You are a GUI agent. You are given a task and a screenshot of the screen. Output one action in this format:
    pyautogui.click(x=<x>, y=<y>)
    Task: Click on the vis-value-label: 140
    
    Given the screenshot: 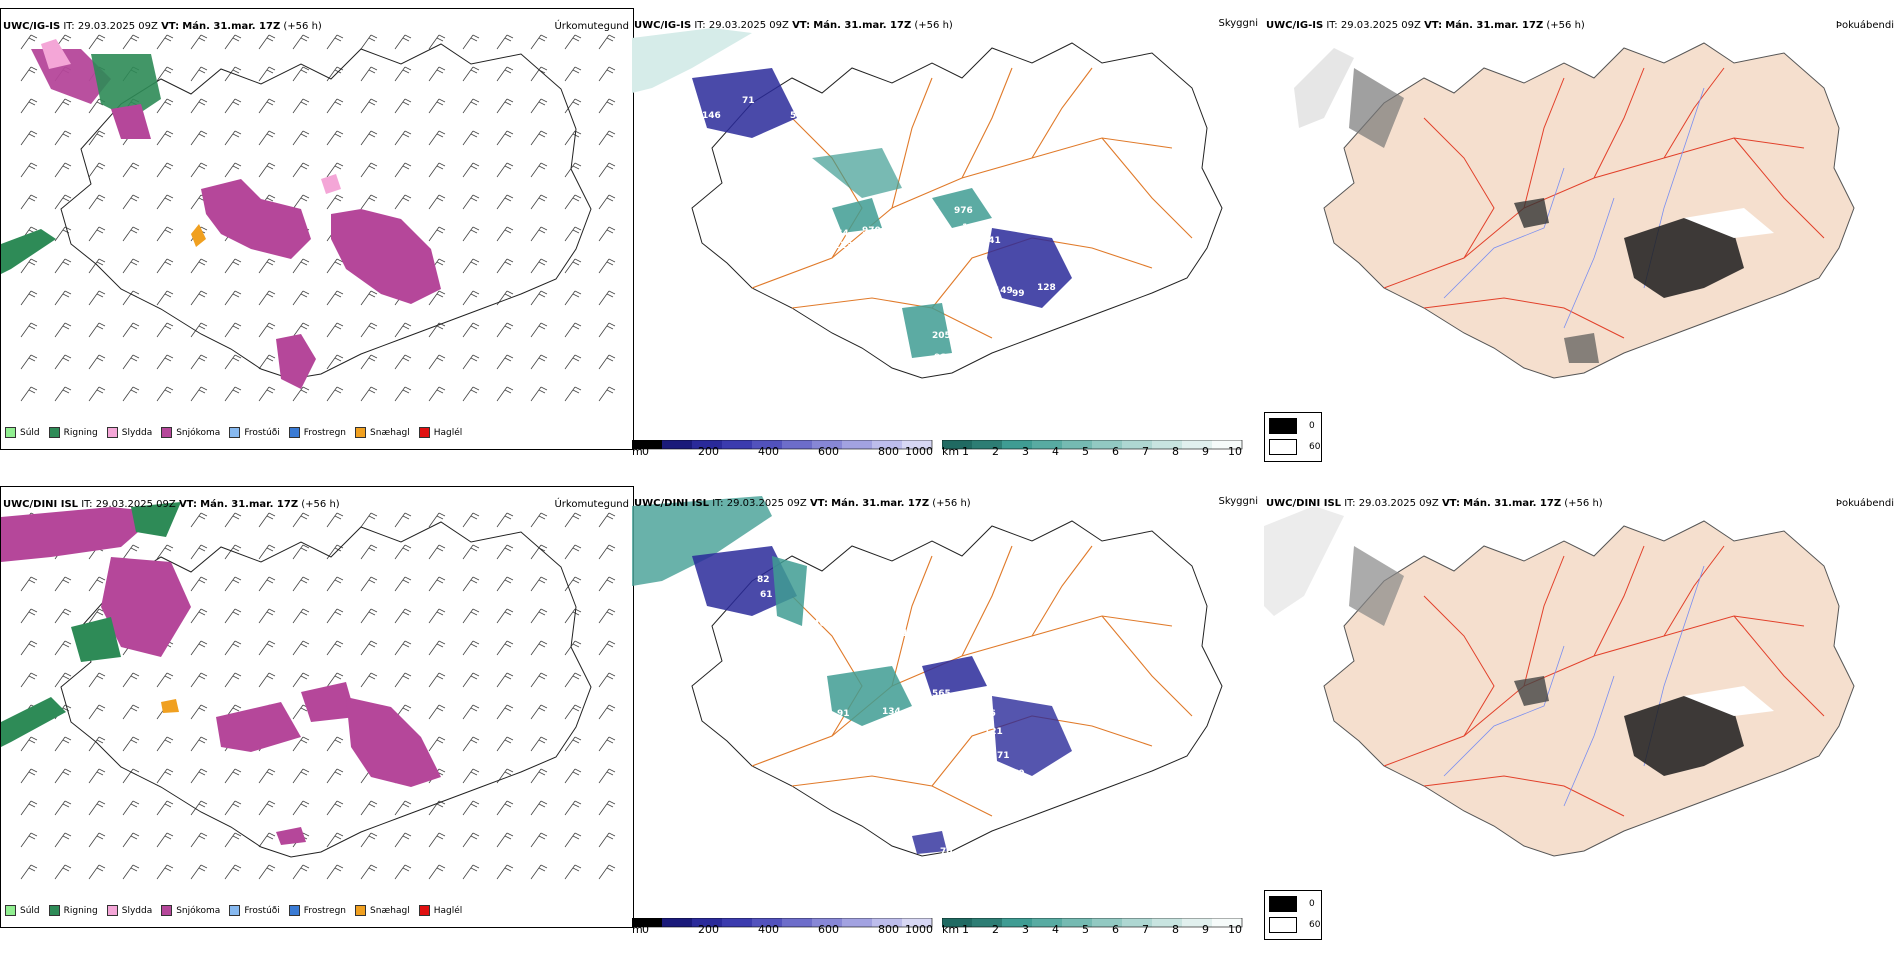 What is the action you would take?
    pyautogui.click(x=1061, y=311)
    